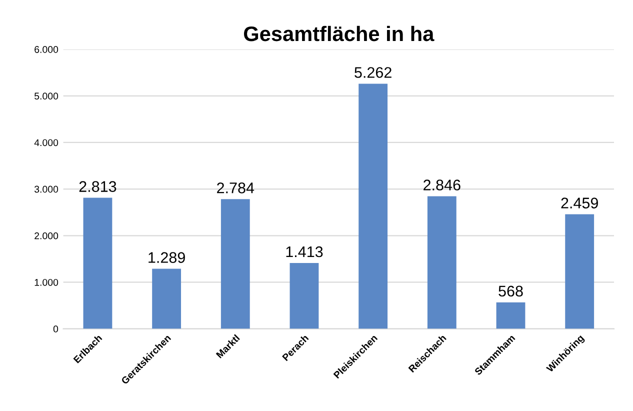  I want to click on y-tick-label: 3.000, so click(46, 189).